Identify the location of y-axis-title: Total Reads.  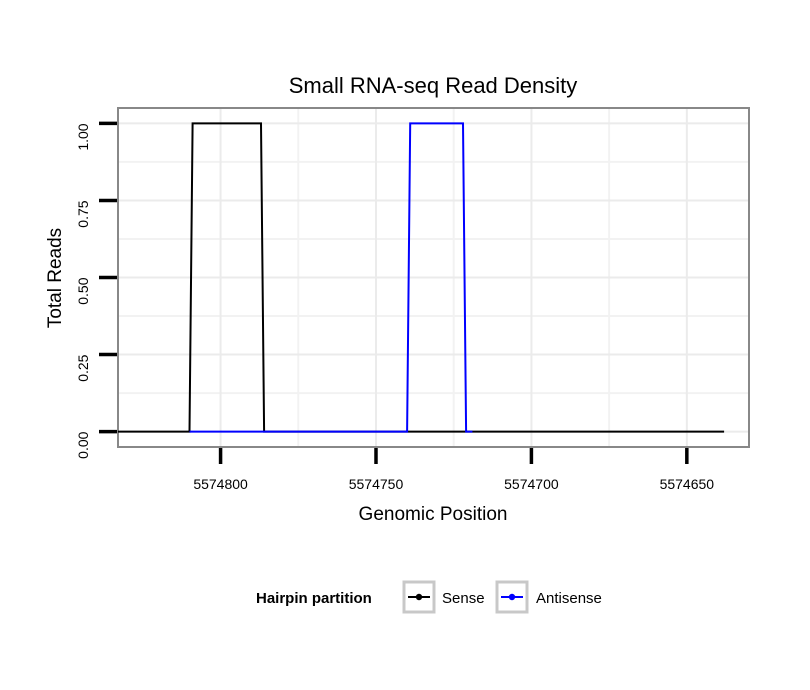
(55, 278).